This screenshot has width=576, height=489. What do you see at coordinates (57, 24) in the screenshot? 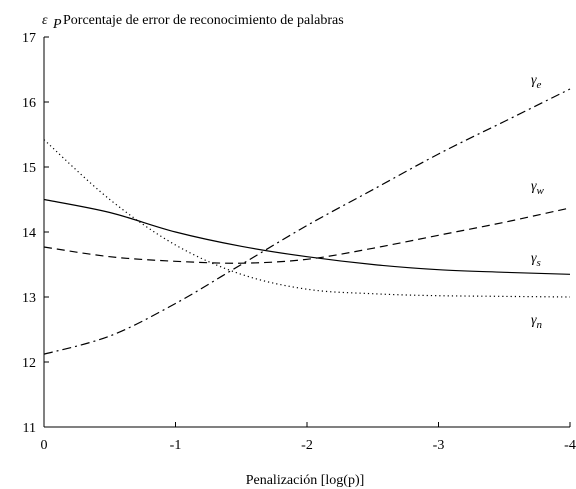
I see `y-axis-symbol-subscript: P` at bounding box center [57, 24].